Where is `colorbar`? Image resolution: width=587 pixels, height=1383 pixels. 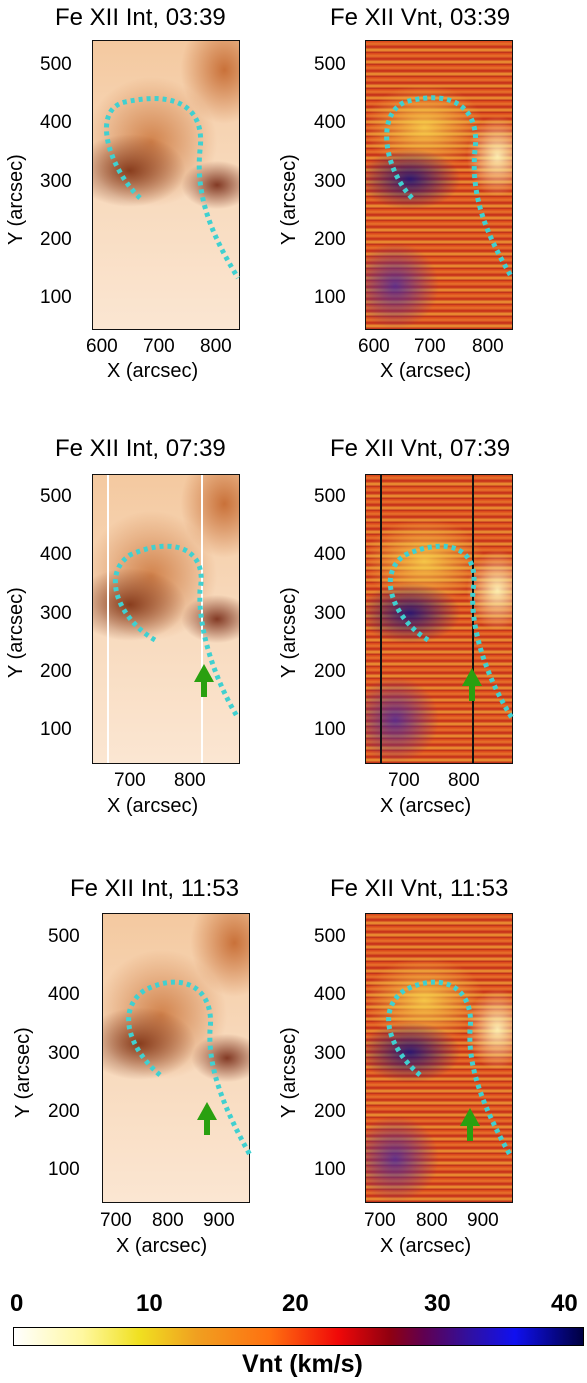
colorbar is located at coordinates (298, 1336).